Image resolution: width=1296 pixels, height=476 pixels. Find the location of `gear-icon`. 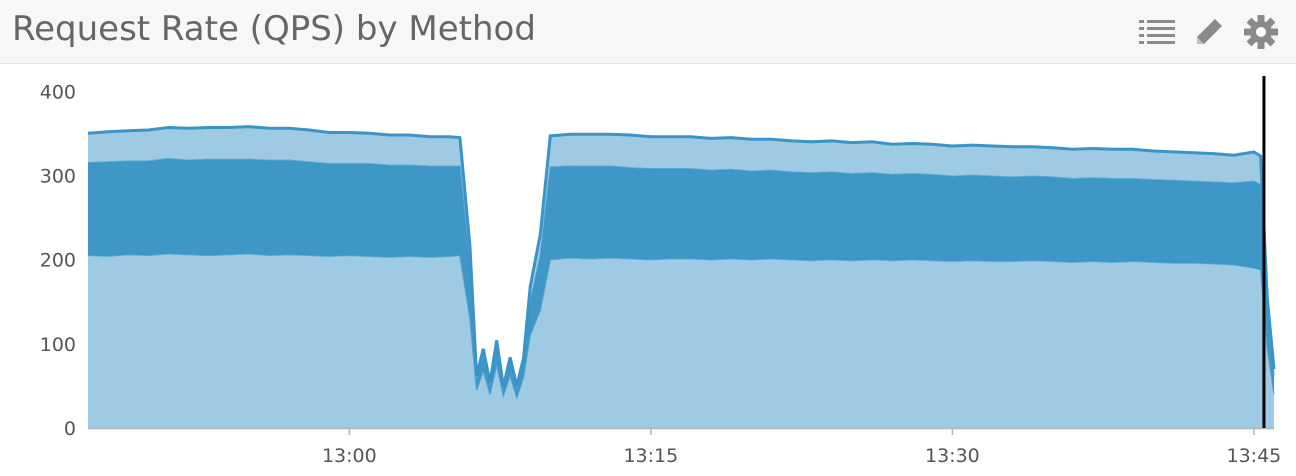

gear-icon is located at coordinates (1261, 32).